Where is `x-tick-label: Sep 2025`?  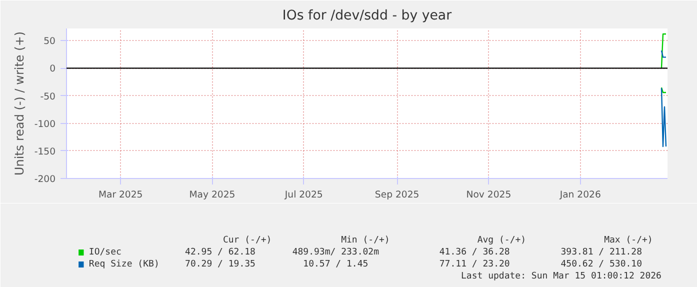
x-tick-label: Sep 2025 is located at coordinates (397, 195).